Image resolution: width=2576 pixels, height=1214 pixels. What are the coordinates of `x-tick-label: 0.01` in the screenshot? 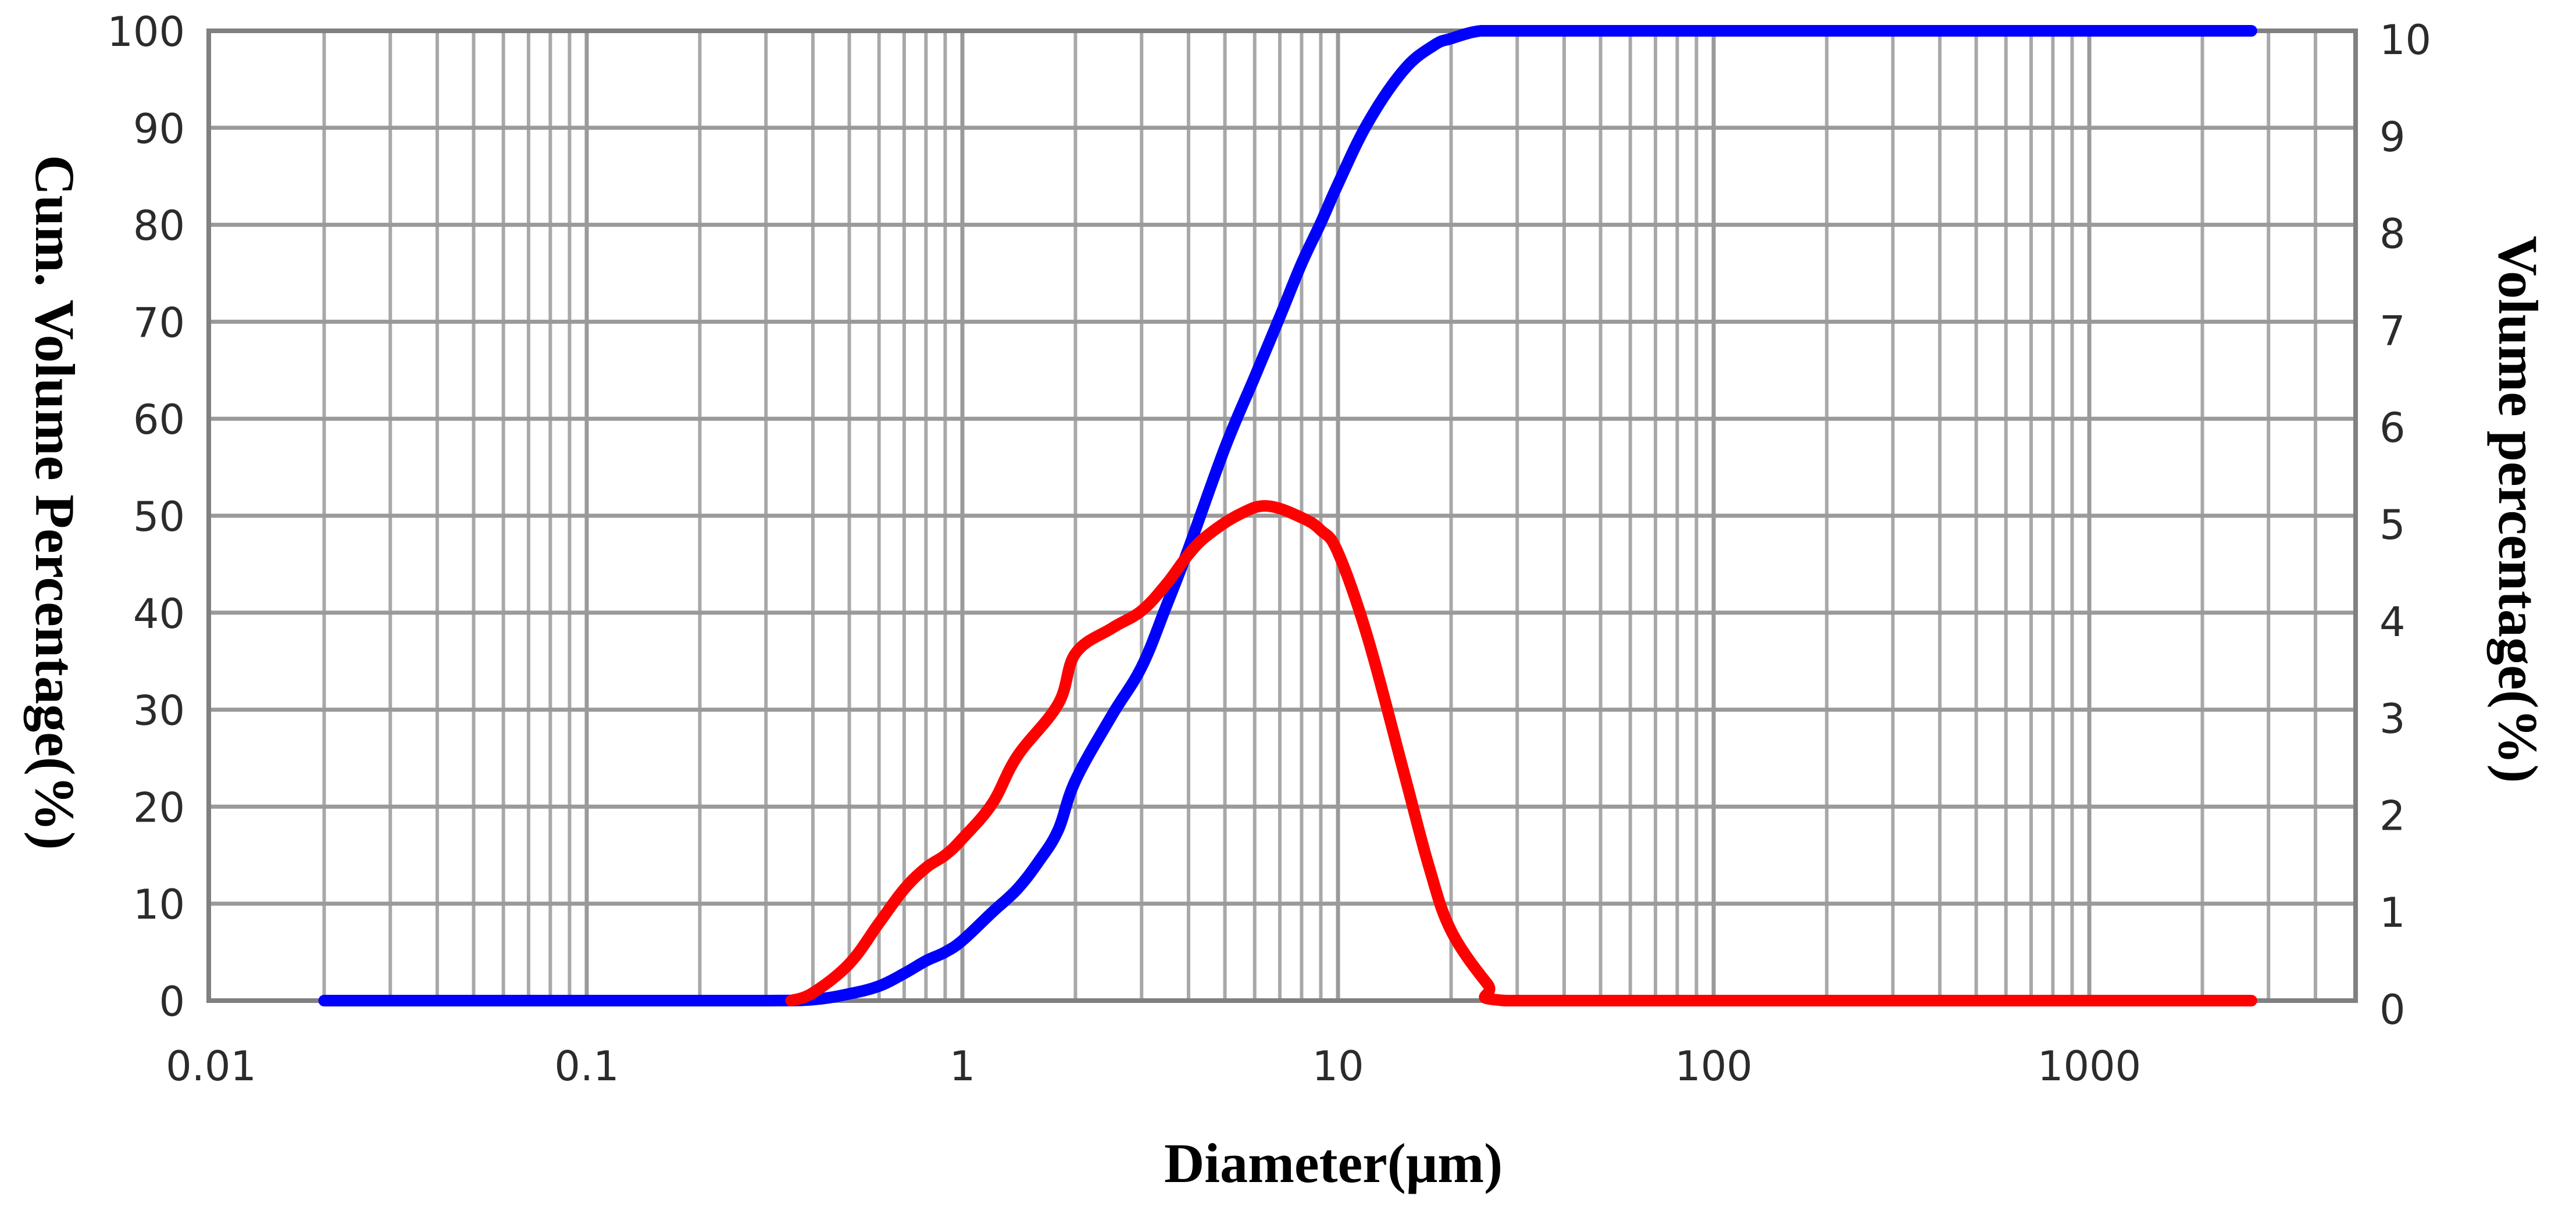 It's located at (211, 1066).